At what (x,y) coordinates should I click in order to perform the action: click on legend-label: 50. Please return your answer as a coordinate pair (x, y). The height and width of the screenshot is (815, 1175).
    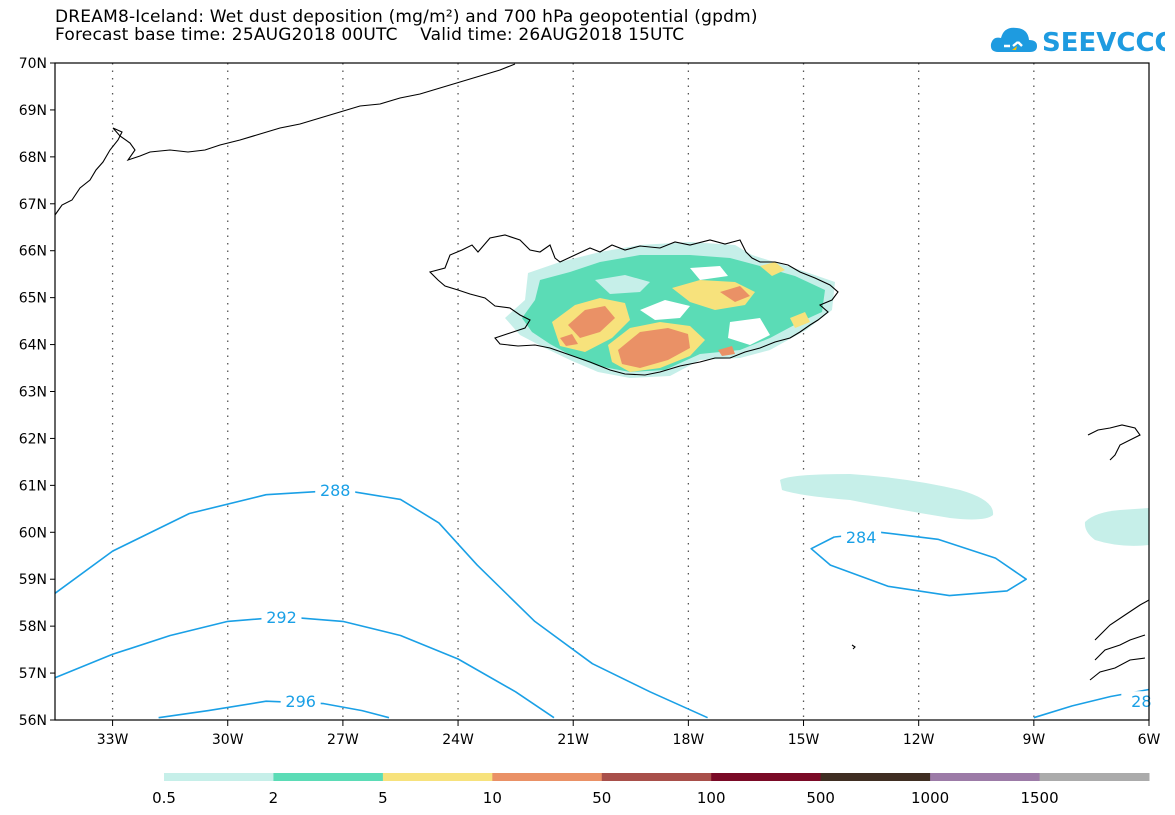
    Looking at the image, I should click on (601, 798).